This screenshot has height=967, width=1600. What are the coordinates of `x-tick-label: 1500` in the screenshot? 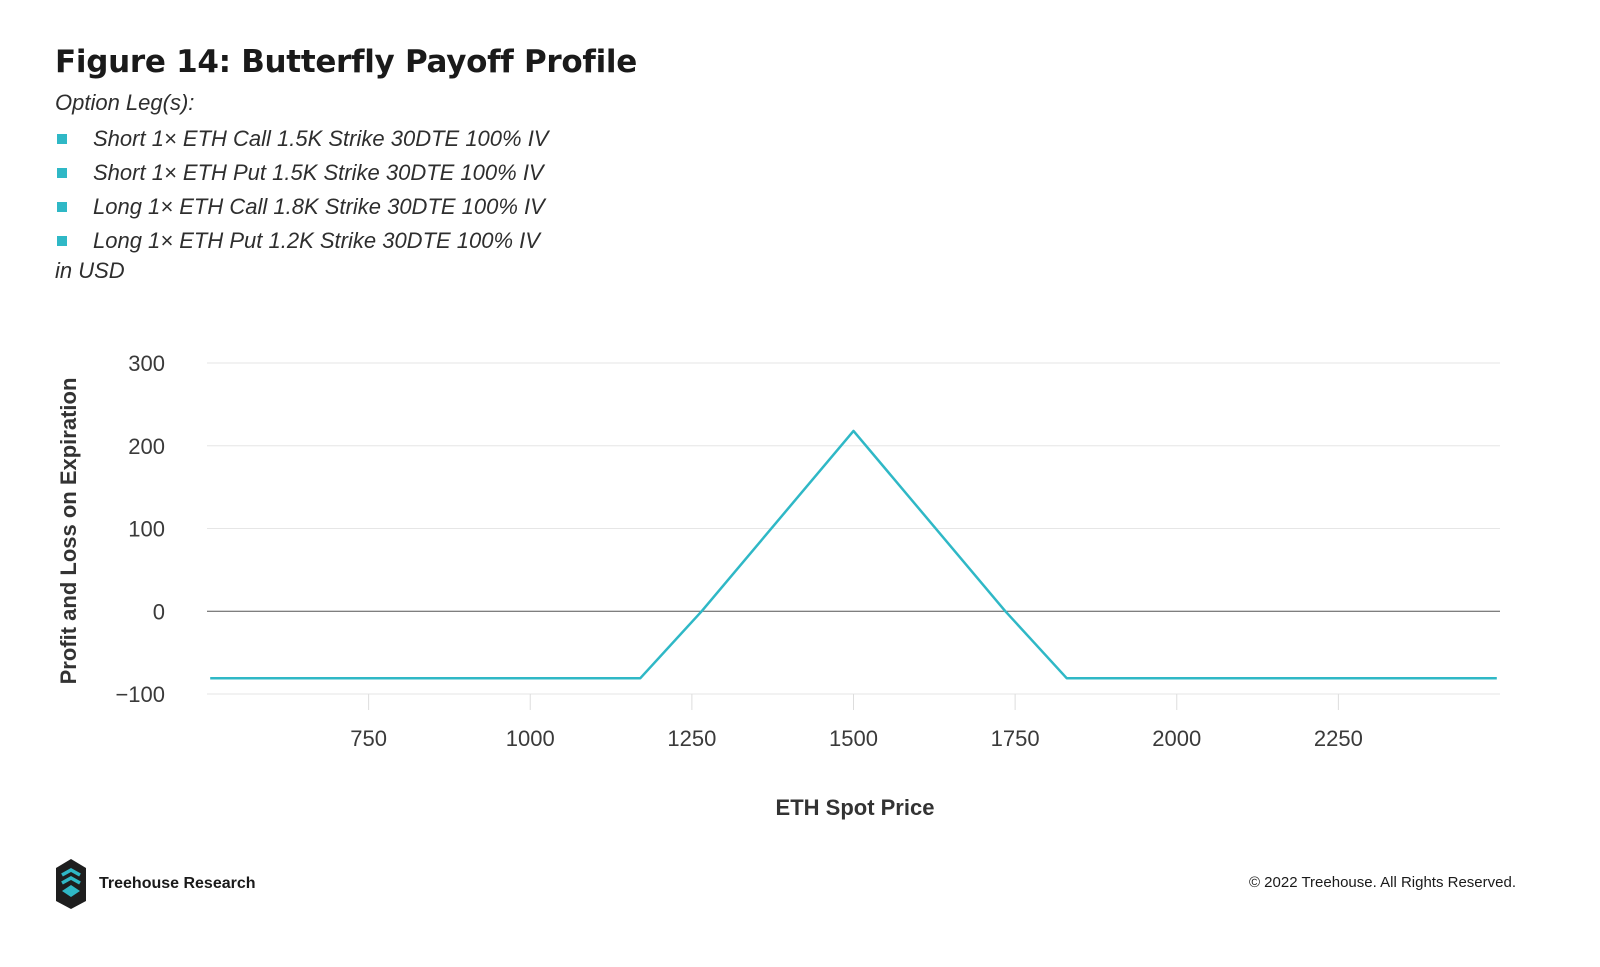 It's located at (853, 738).